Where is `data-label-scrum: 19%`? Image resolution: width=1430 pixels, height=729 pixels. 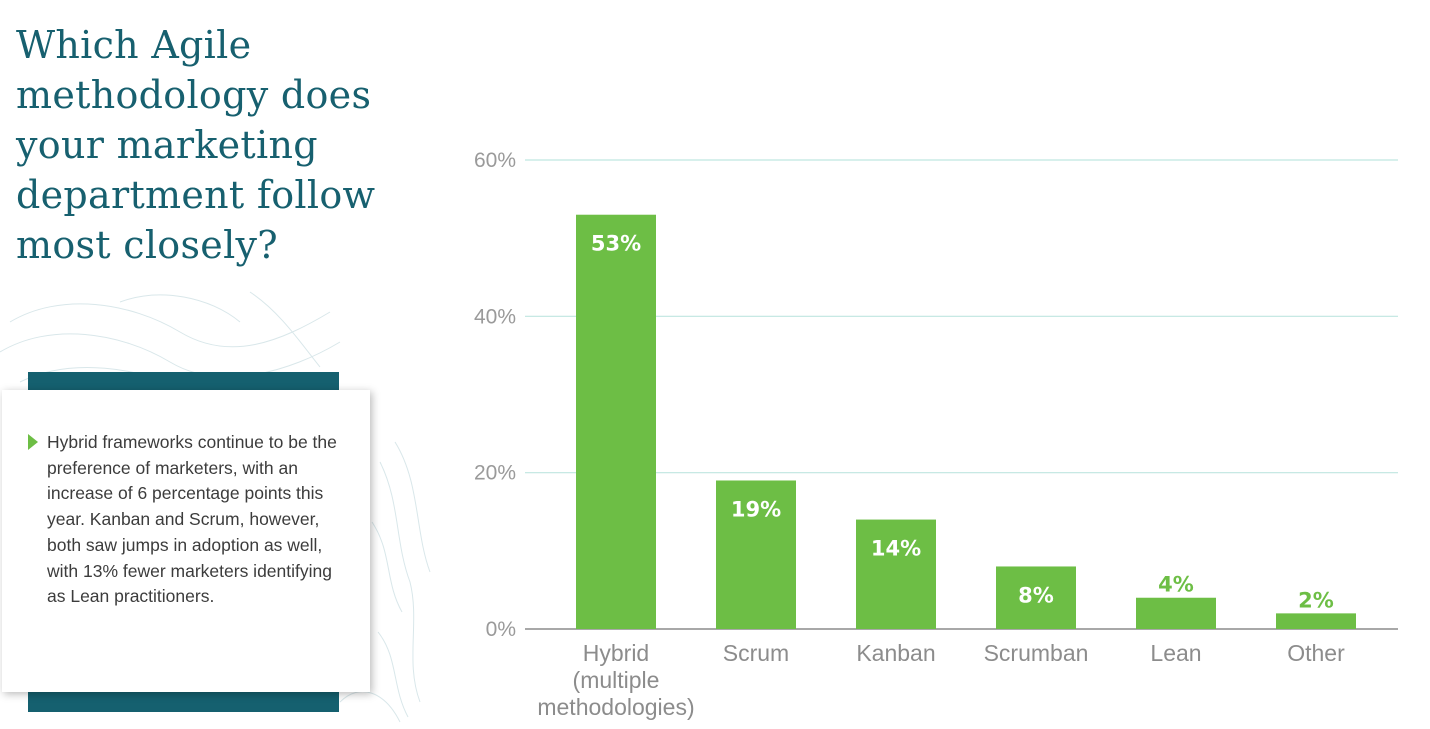 data-label-scrum: 19% is located at coordinates (756, 509).